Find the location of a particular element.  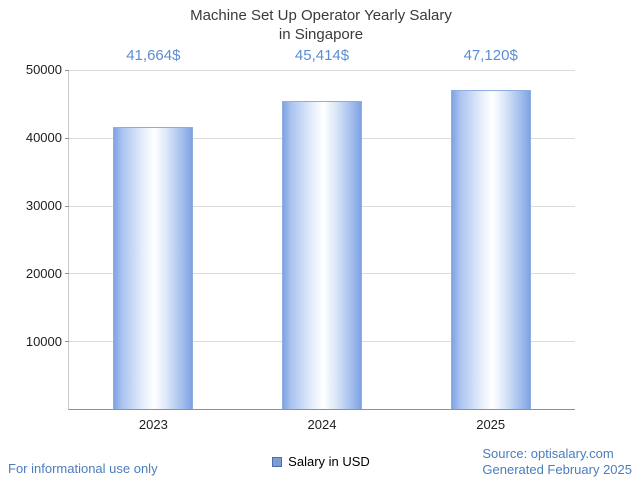

bar-2023 is located at coordinates (153, 267).